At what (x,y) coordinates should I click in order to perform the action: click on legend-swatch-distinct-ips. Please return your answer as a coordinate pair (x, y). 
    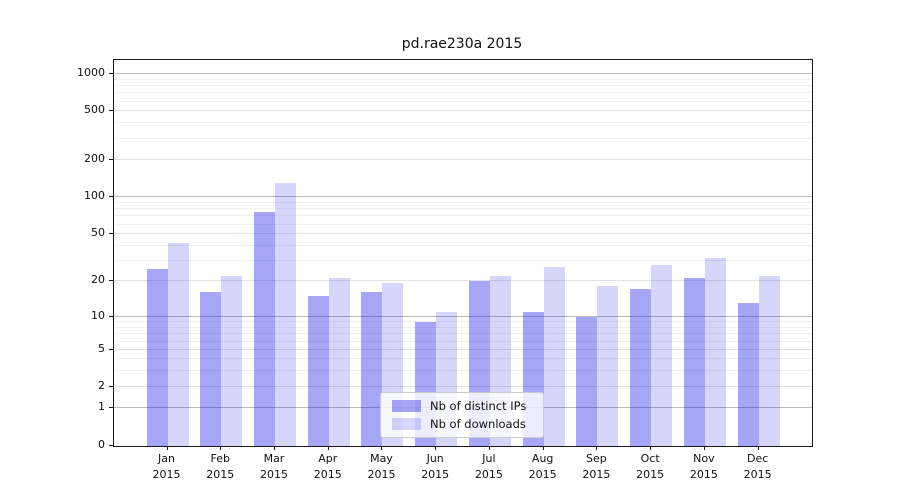
    Looking at the image, I should click on (406, 406).